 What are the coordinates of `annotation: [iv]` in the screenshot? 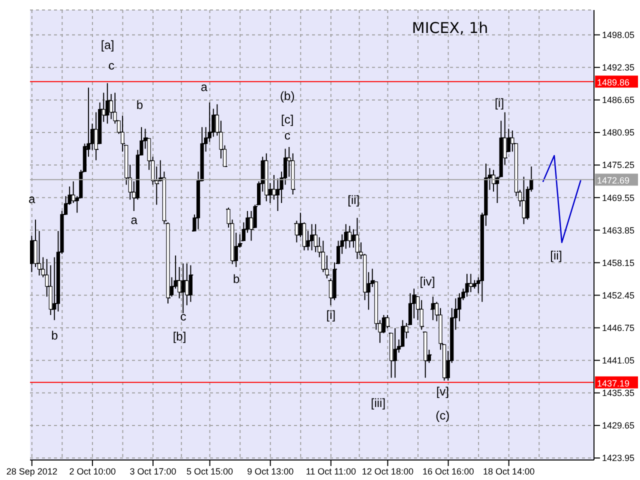 It's located at (428, 281).